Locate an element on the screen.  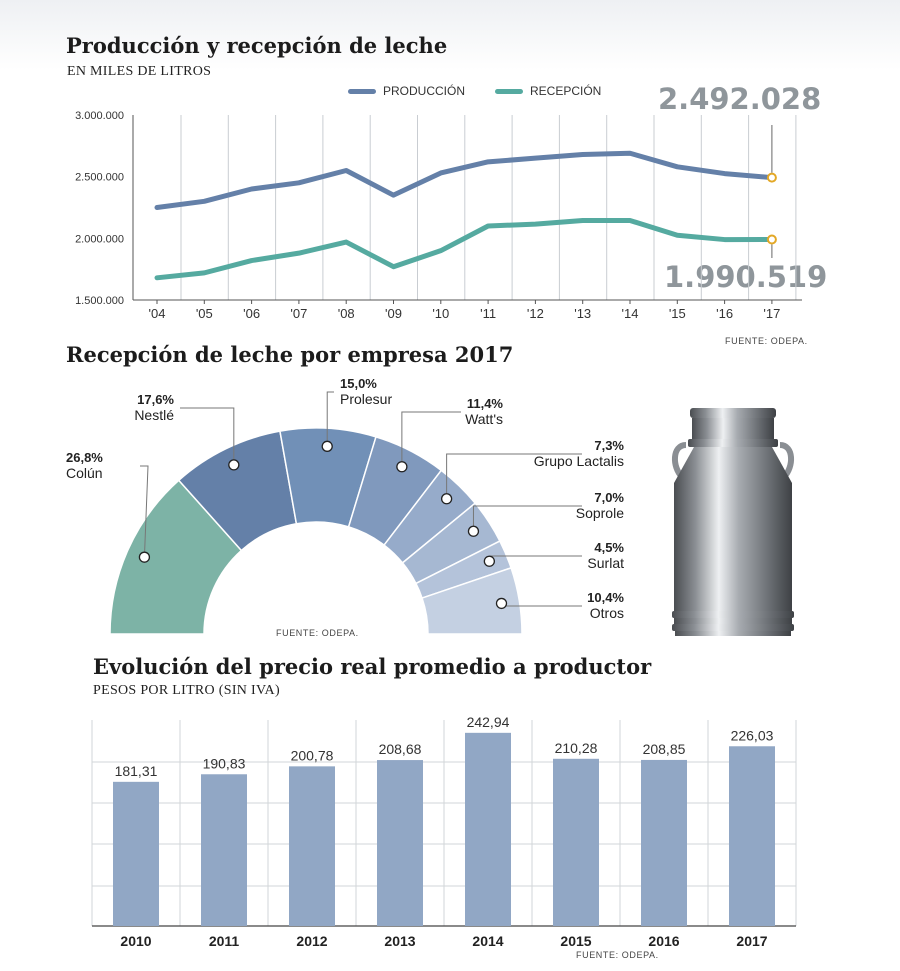
x-tick-label: 2015 is located at coordinates (575, 941).